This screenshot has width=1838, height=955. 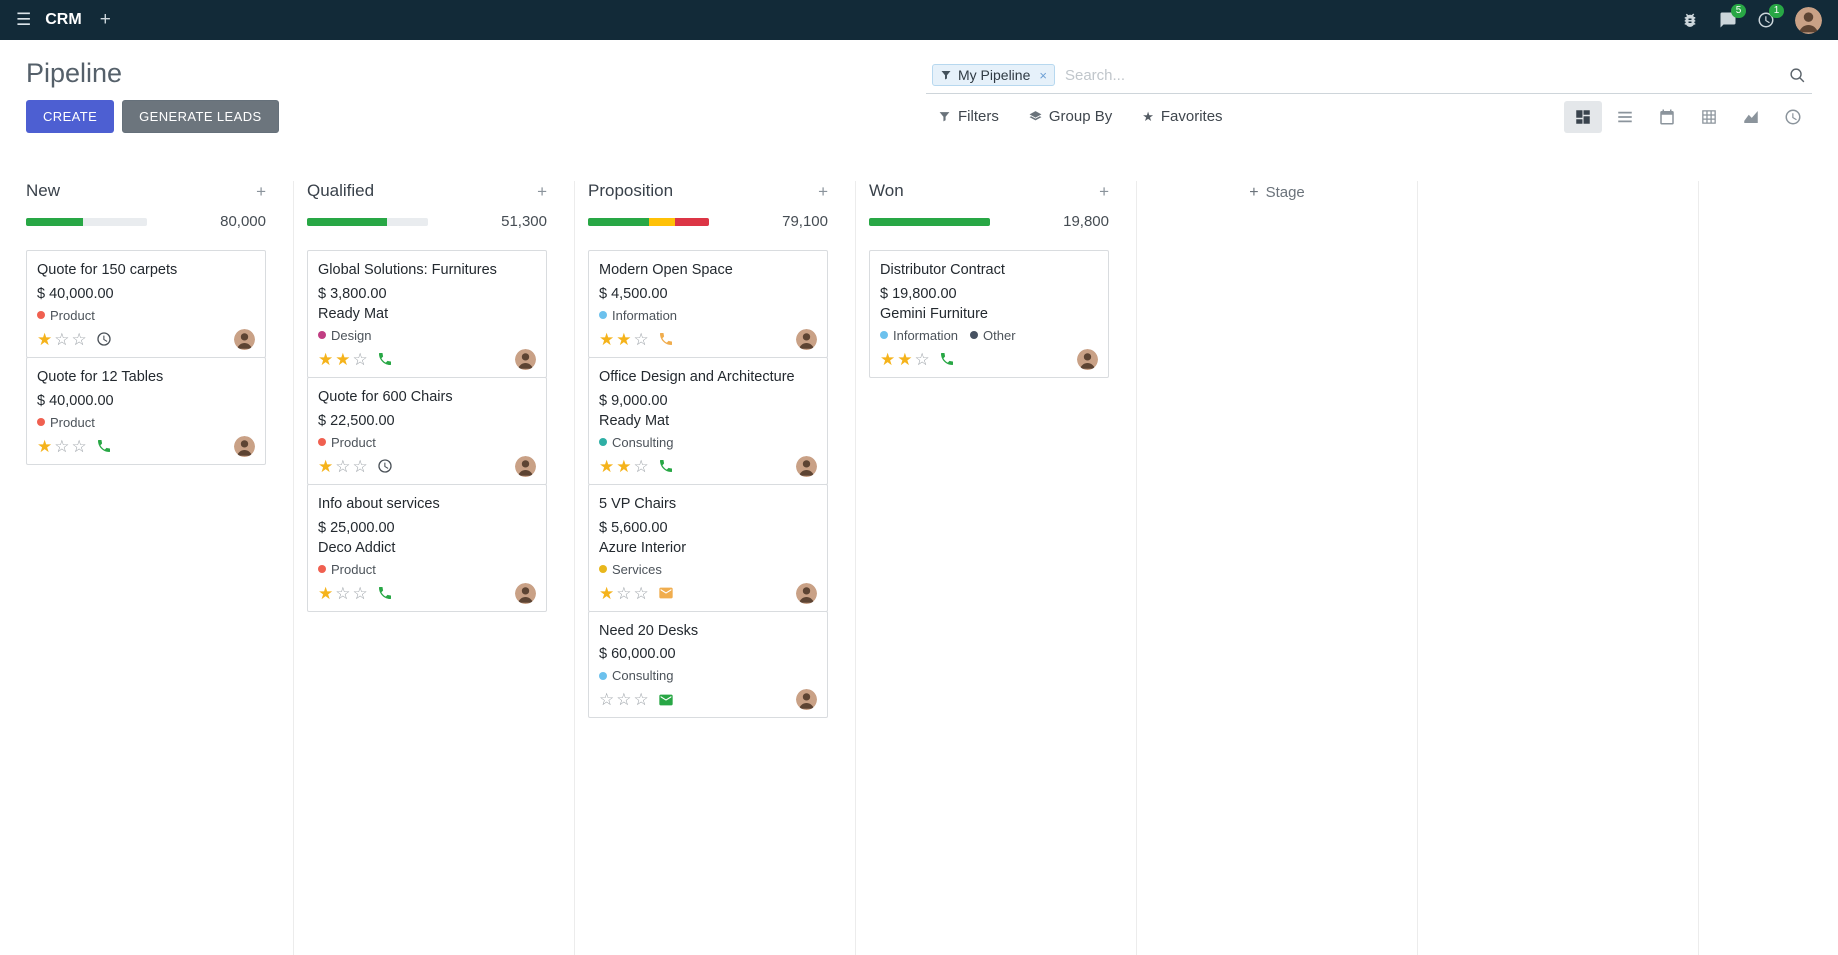 What do you see at coordinates (1426, 75) in the screenshot?
I see `search-input` at bounding box center [1426, 75].